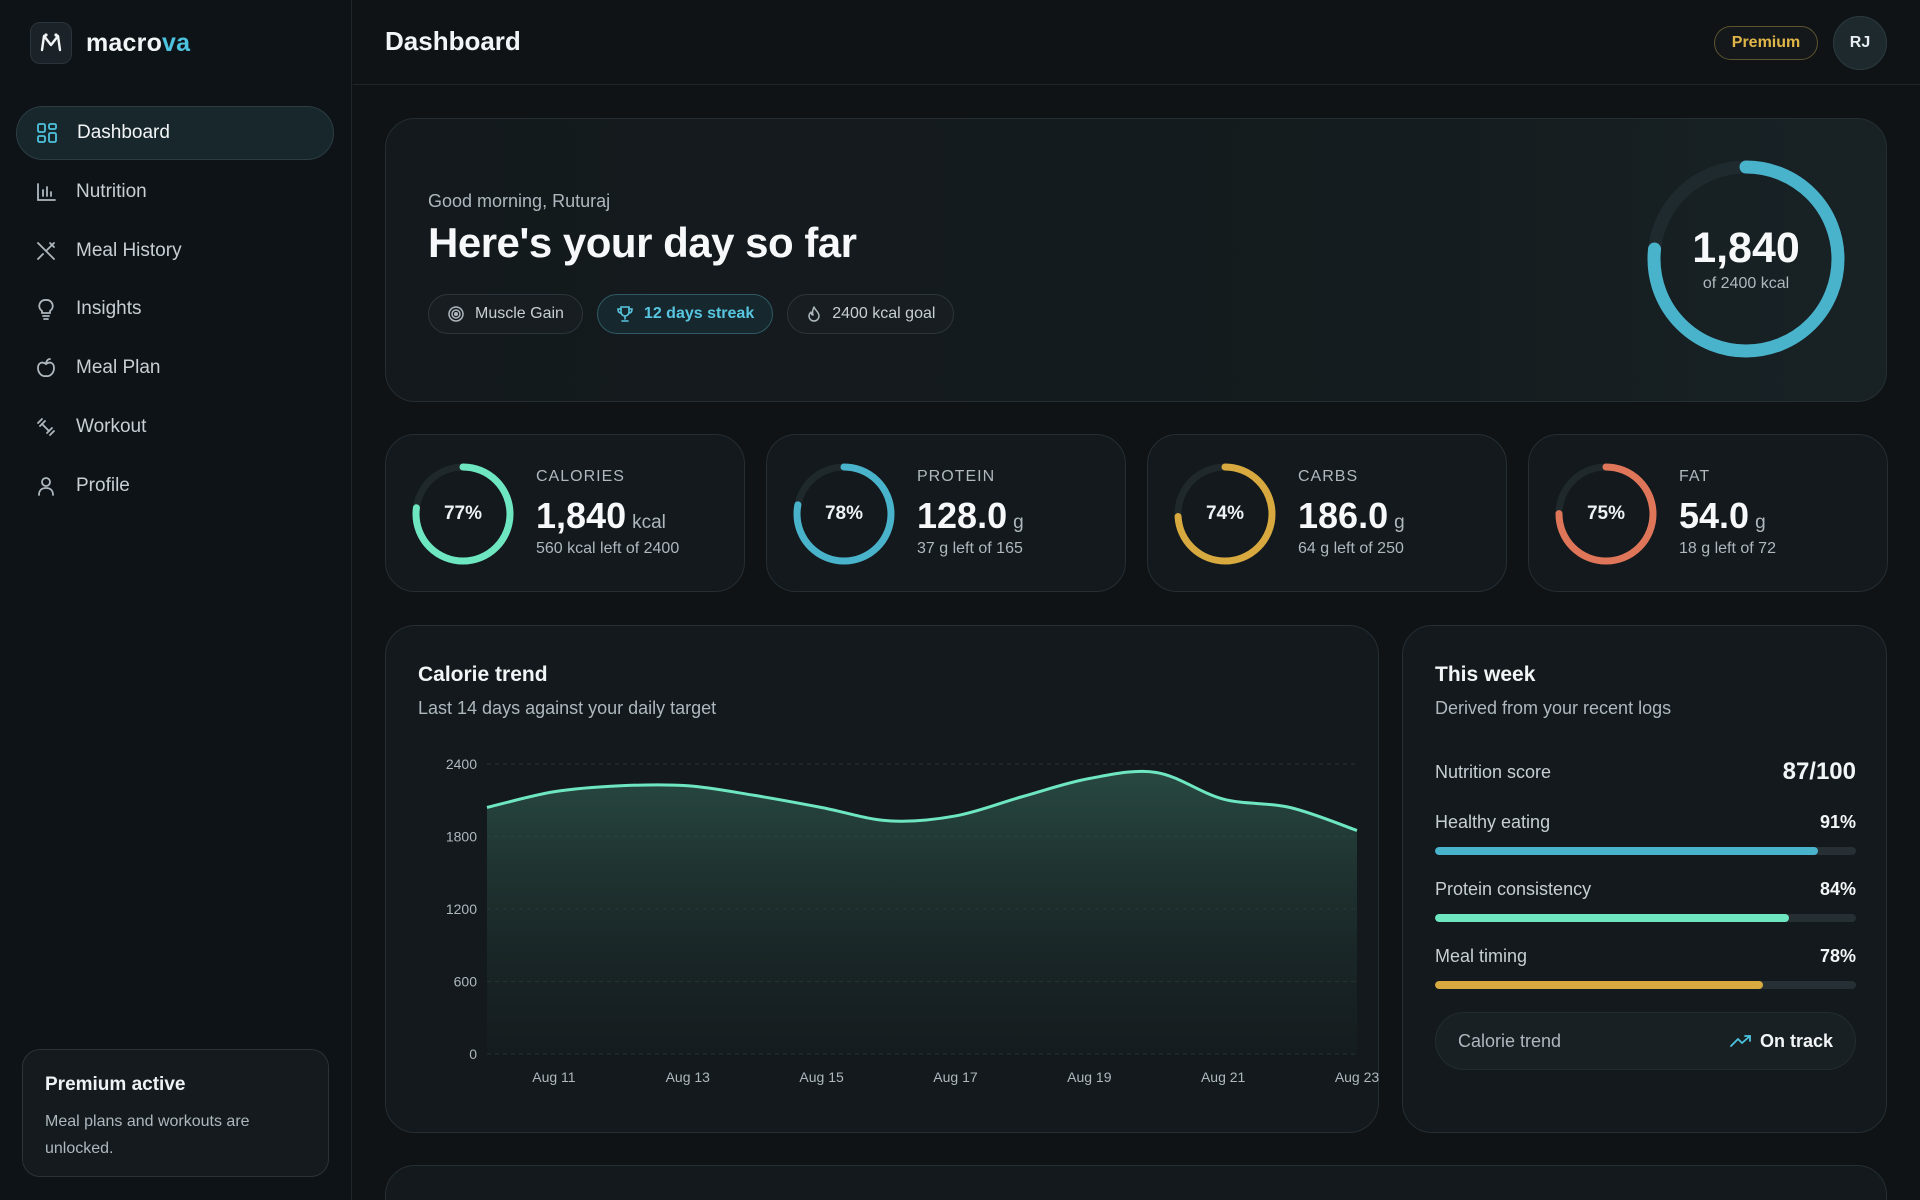  I want to click on sidebar-item-dashboard: Dashboard, so click(175, 133).